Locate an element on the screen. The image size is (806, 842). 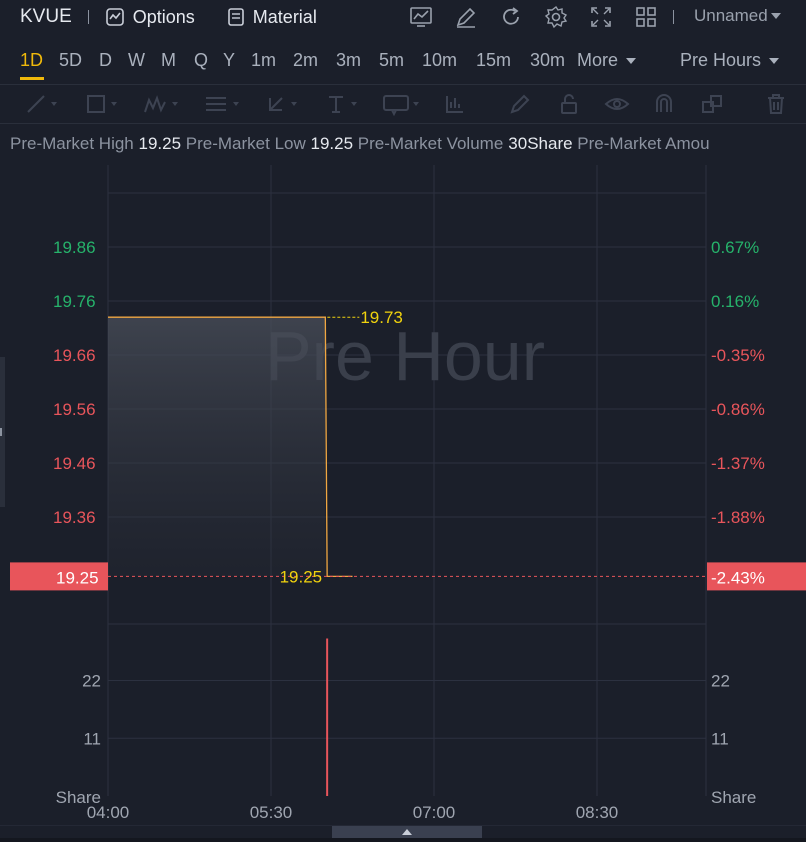
period-1m: 1m is located at coordinates (264, 60).